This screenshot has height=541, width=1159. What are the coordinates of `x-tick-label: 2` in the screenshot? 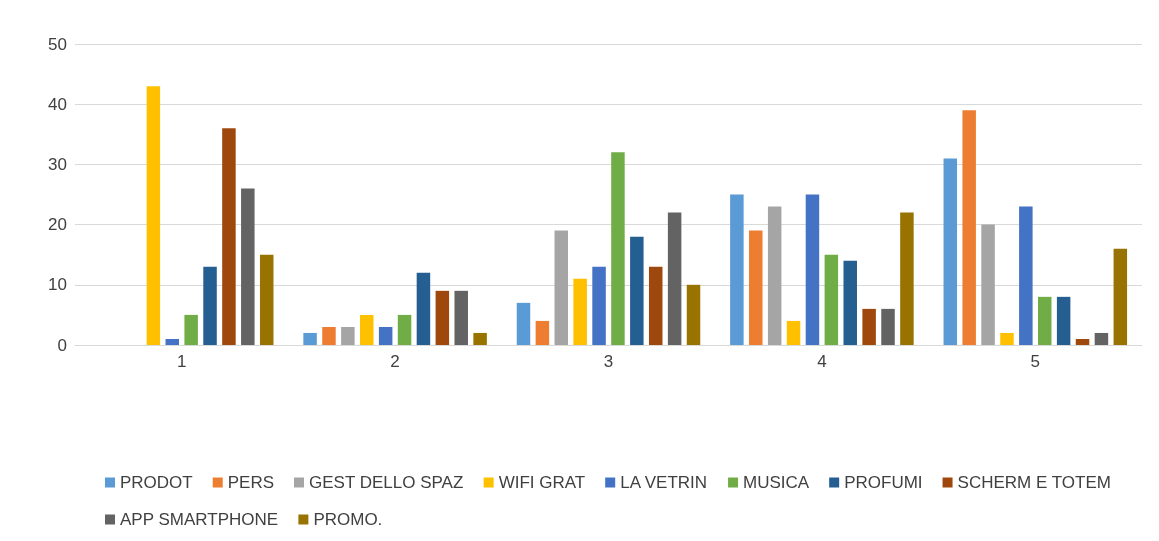 It's located at (395, 361).